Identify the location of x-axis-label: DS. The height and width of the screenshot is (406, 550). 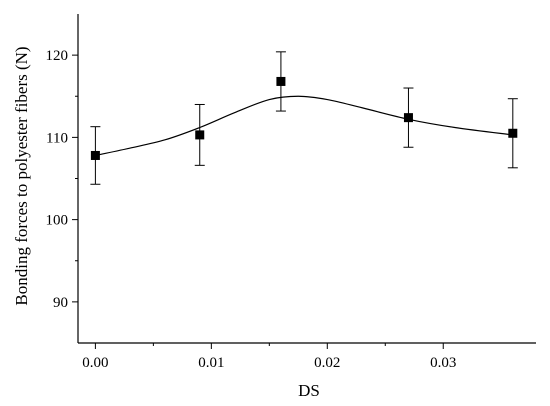
(309, 390).